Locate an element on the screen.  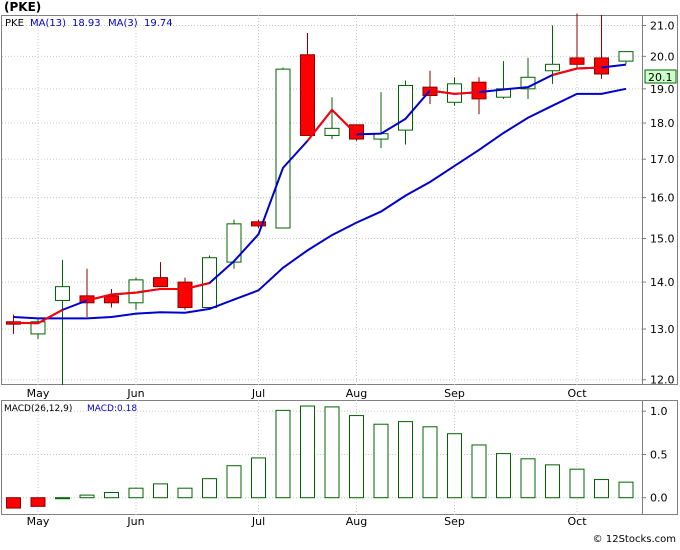
legend-symbol: PKE is located at coordinates (14, 23).